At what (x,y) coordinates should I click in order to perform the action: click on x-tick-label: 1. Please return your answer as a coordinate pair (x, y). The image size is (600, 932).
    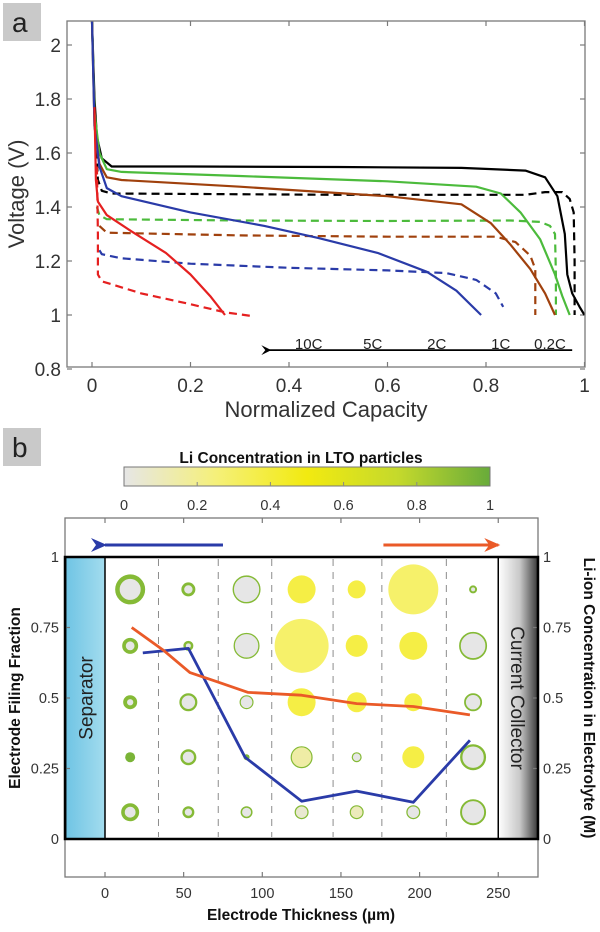
    Looking at the image, I should click on (584, 386).